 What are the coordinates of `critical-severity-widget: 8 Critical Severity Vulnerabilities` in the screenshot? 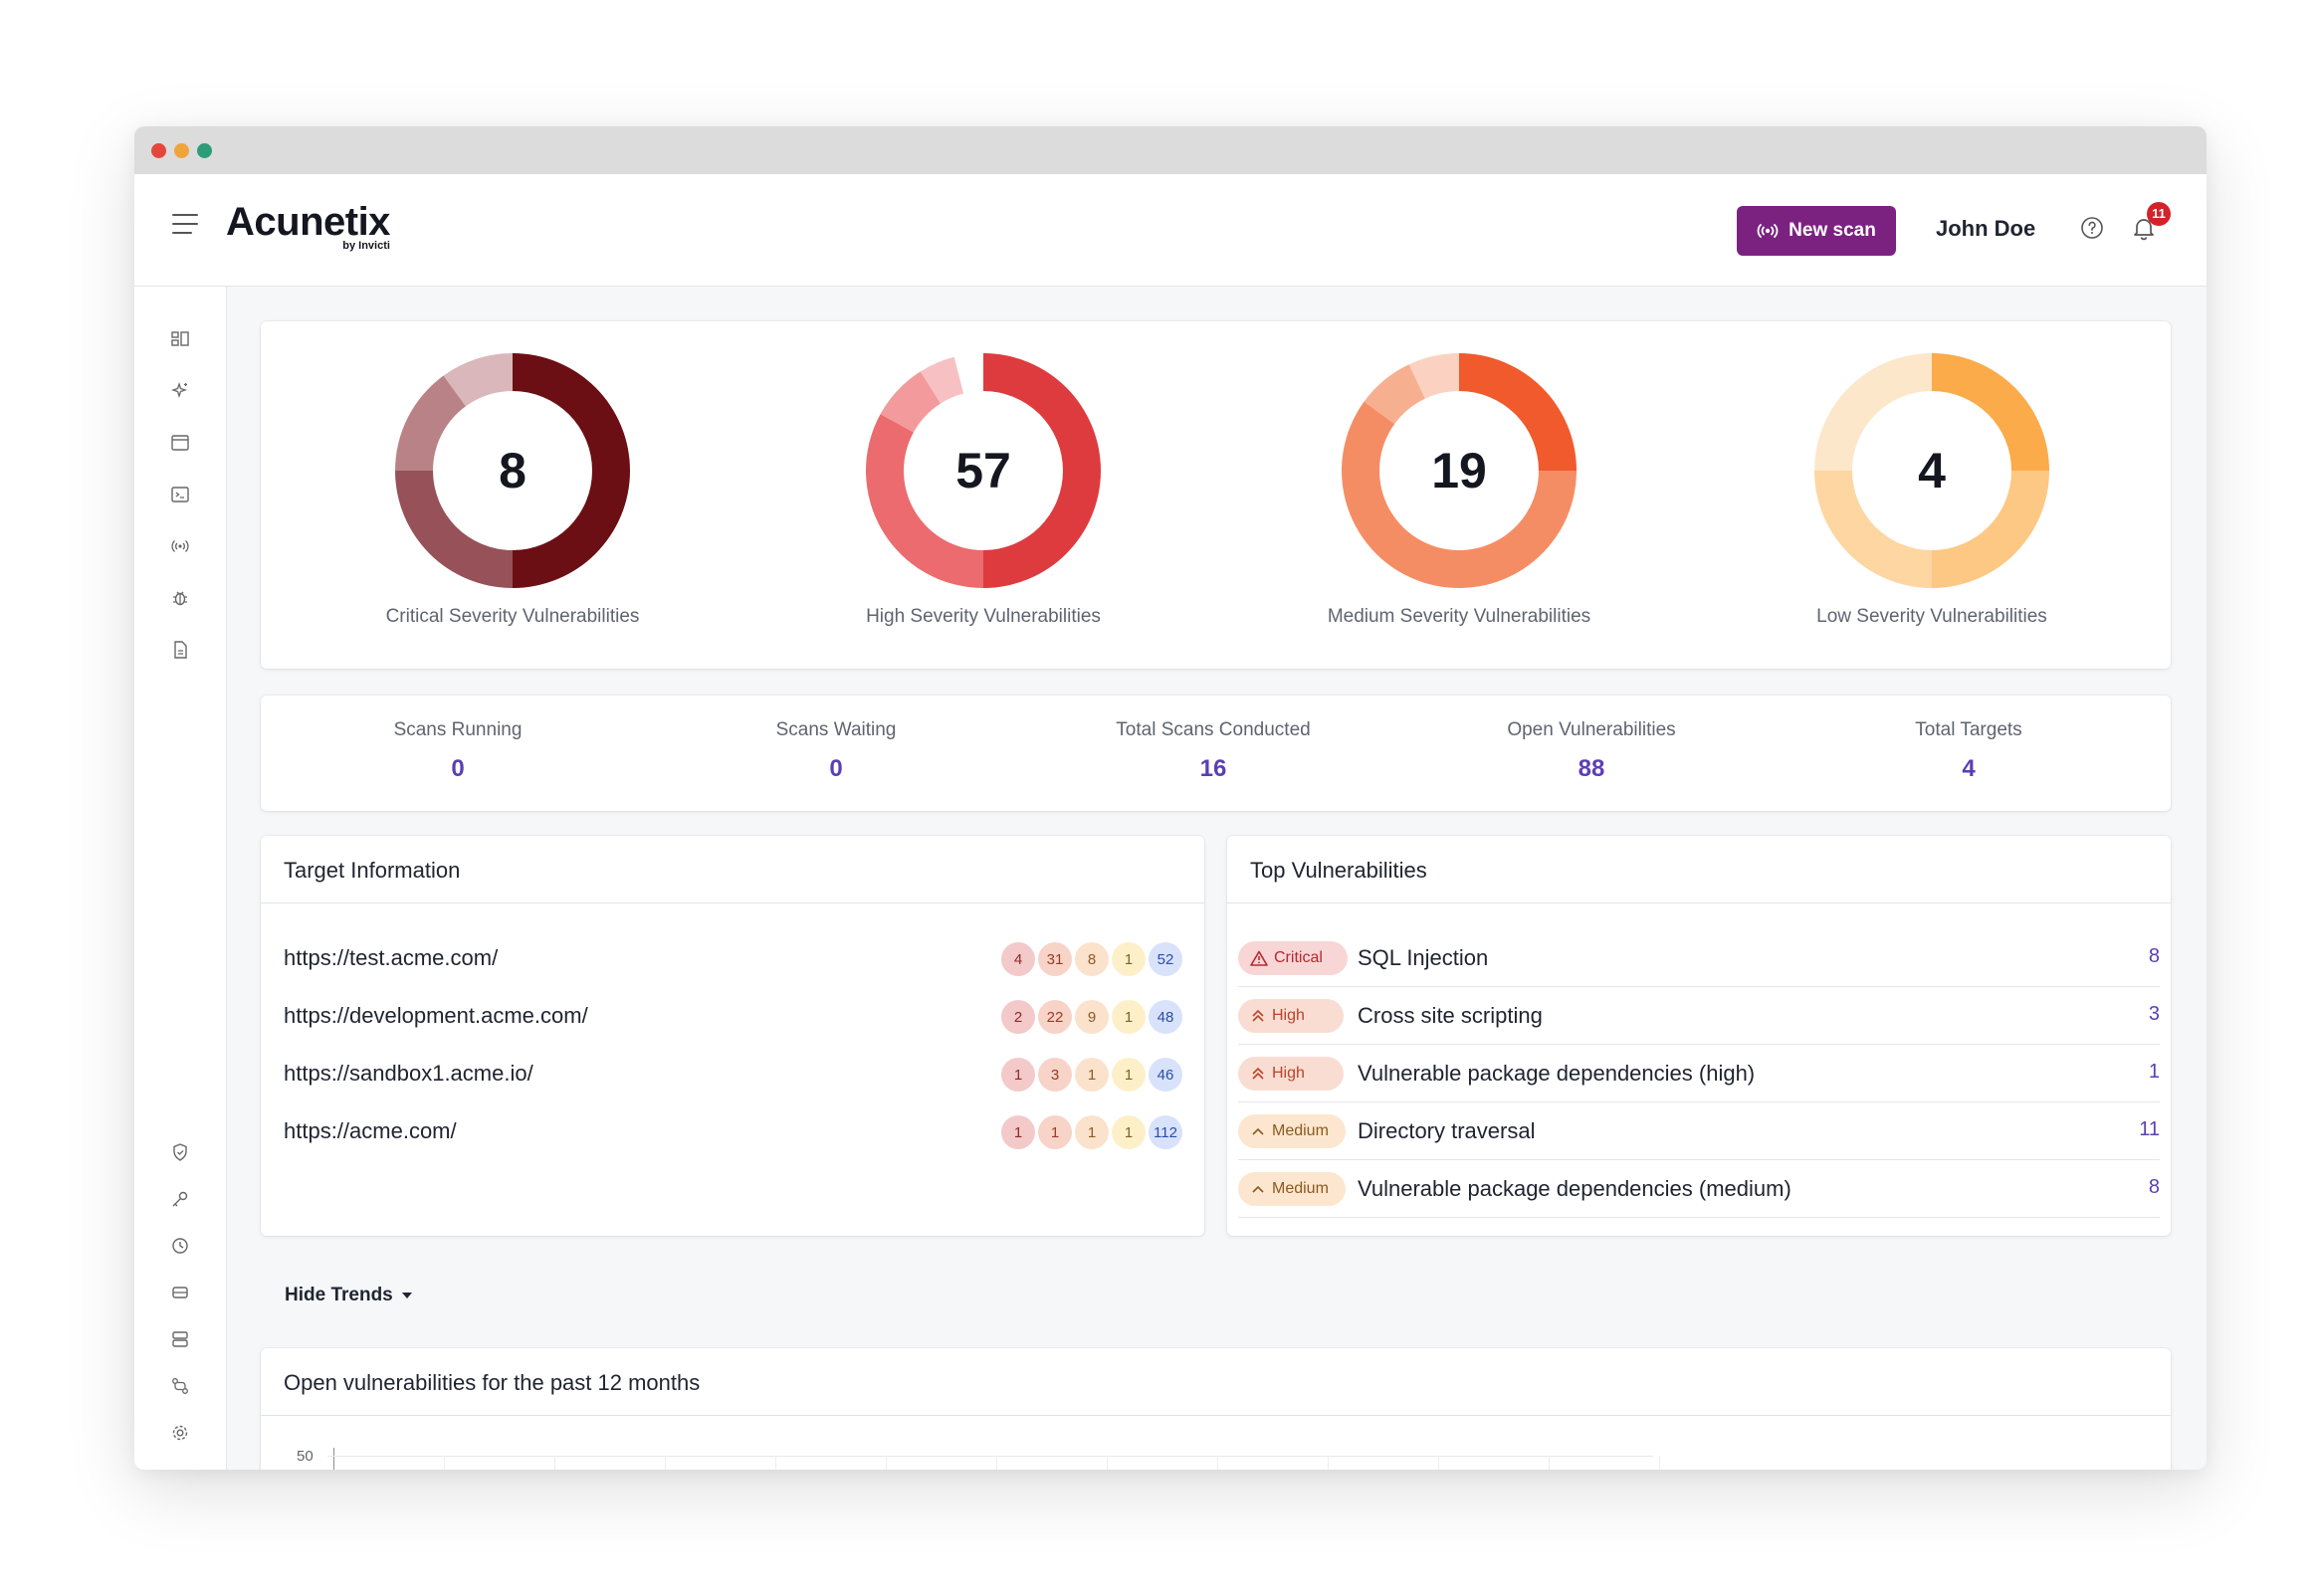 It's located at (512, 490).